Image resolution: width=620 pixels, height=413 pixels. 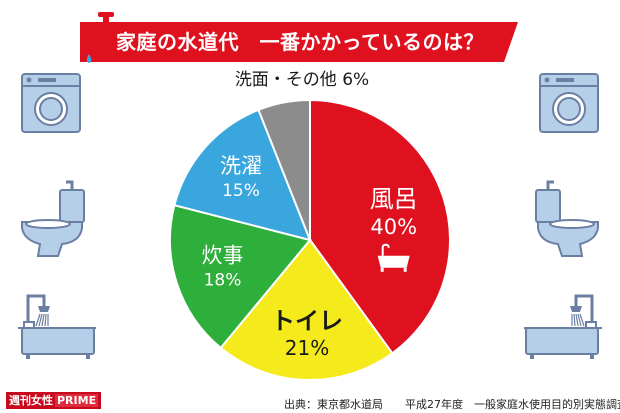 What do you see at coordinates (223, 280) in the screenshot?
I see `slice-value: 18%` at bounding box center [223, 280].